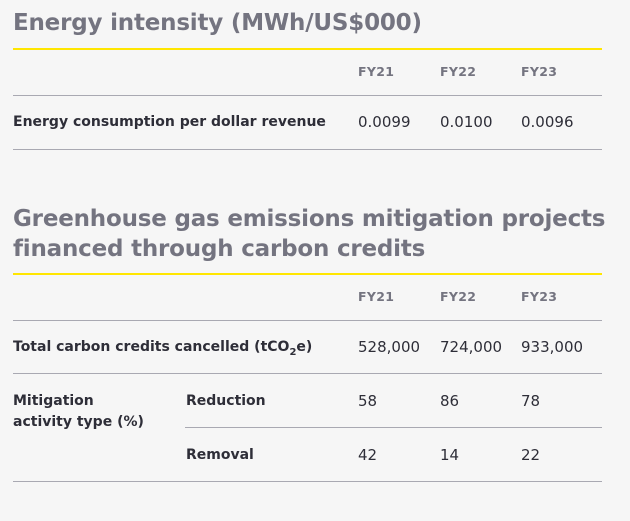 This screenshot has width=630, height=521. I want to click on ghg-bottom-divider, so click(307, 481).